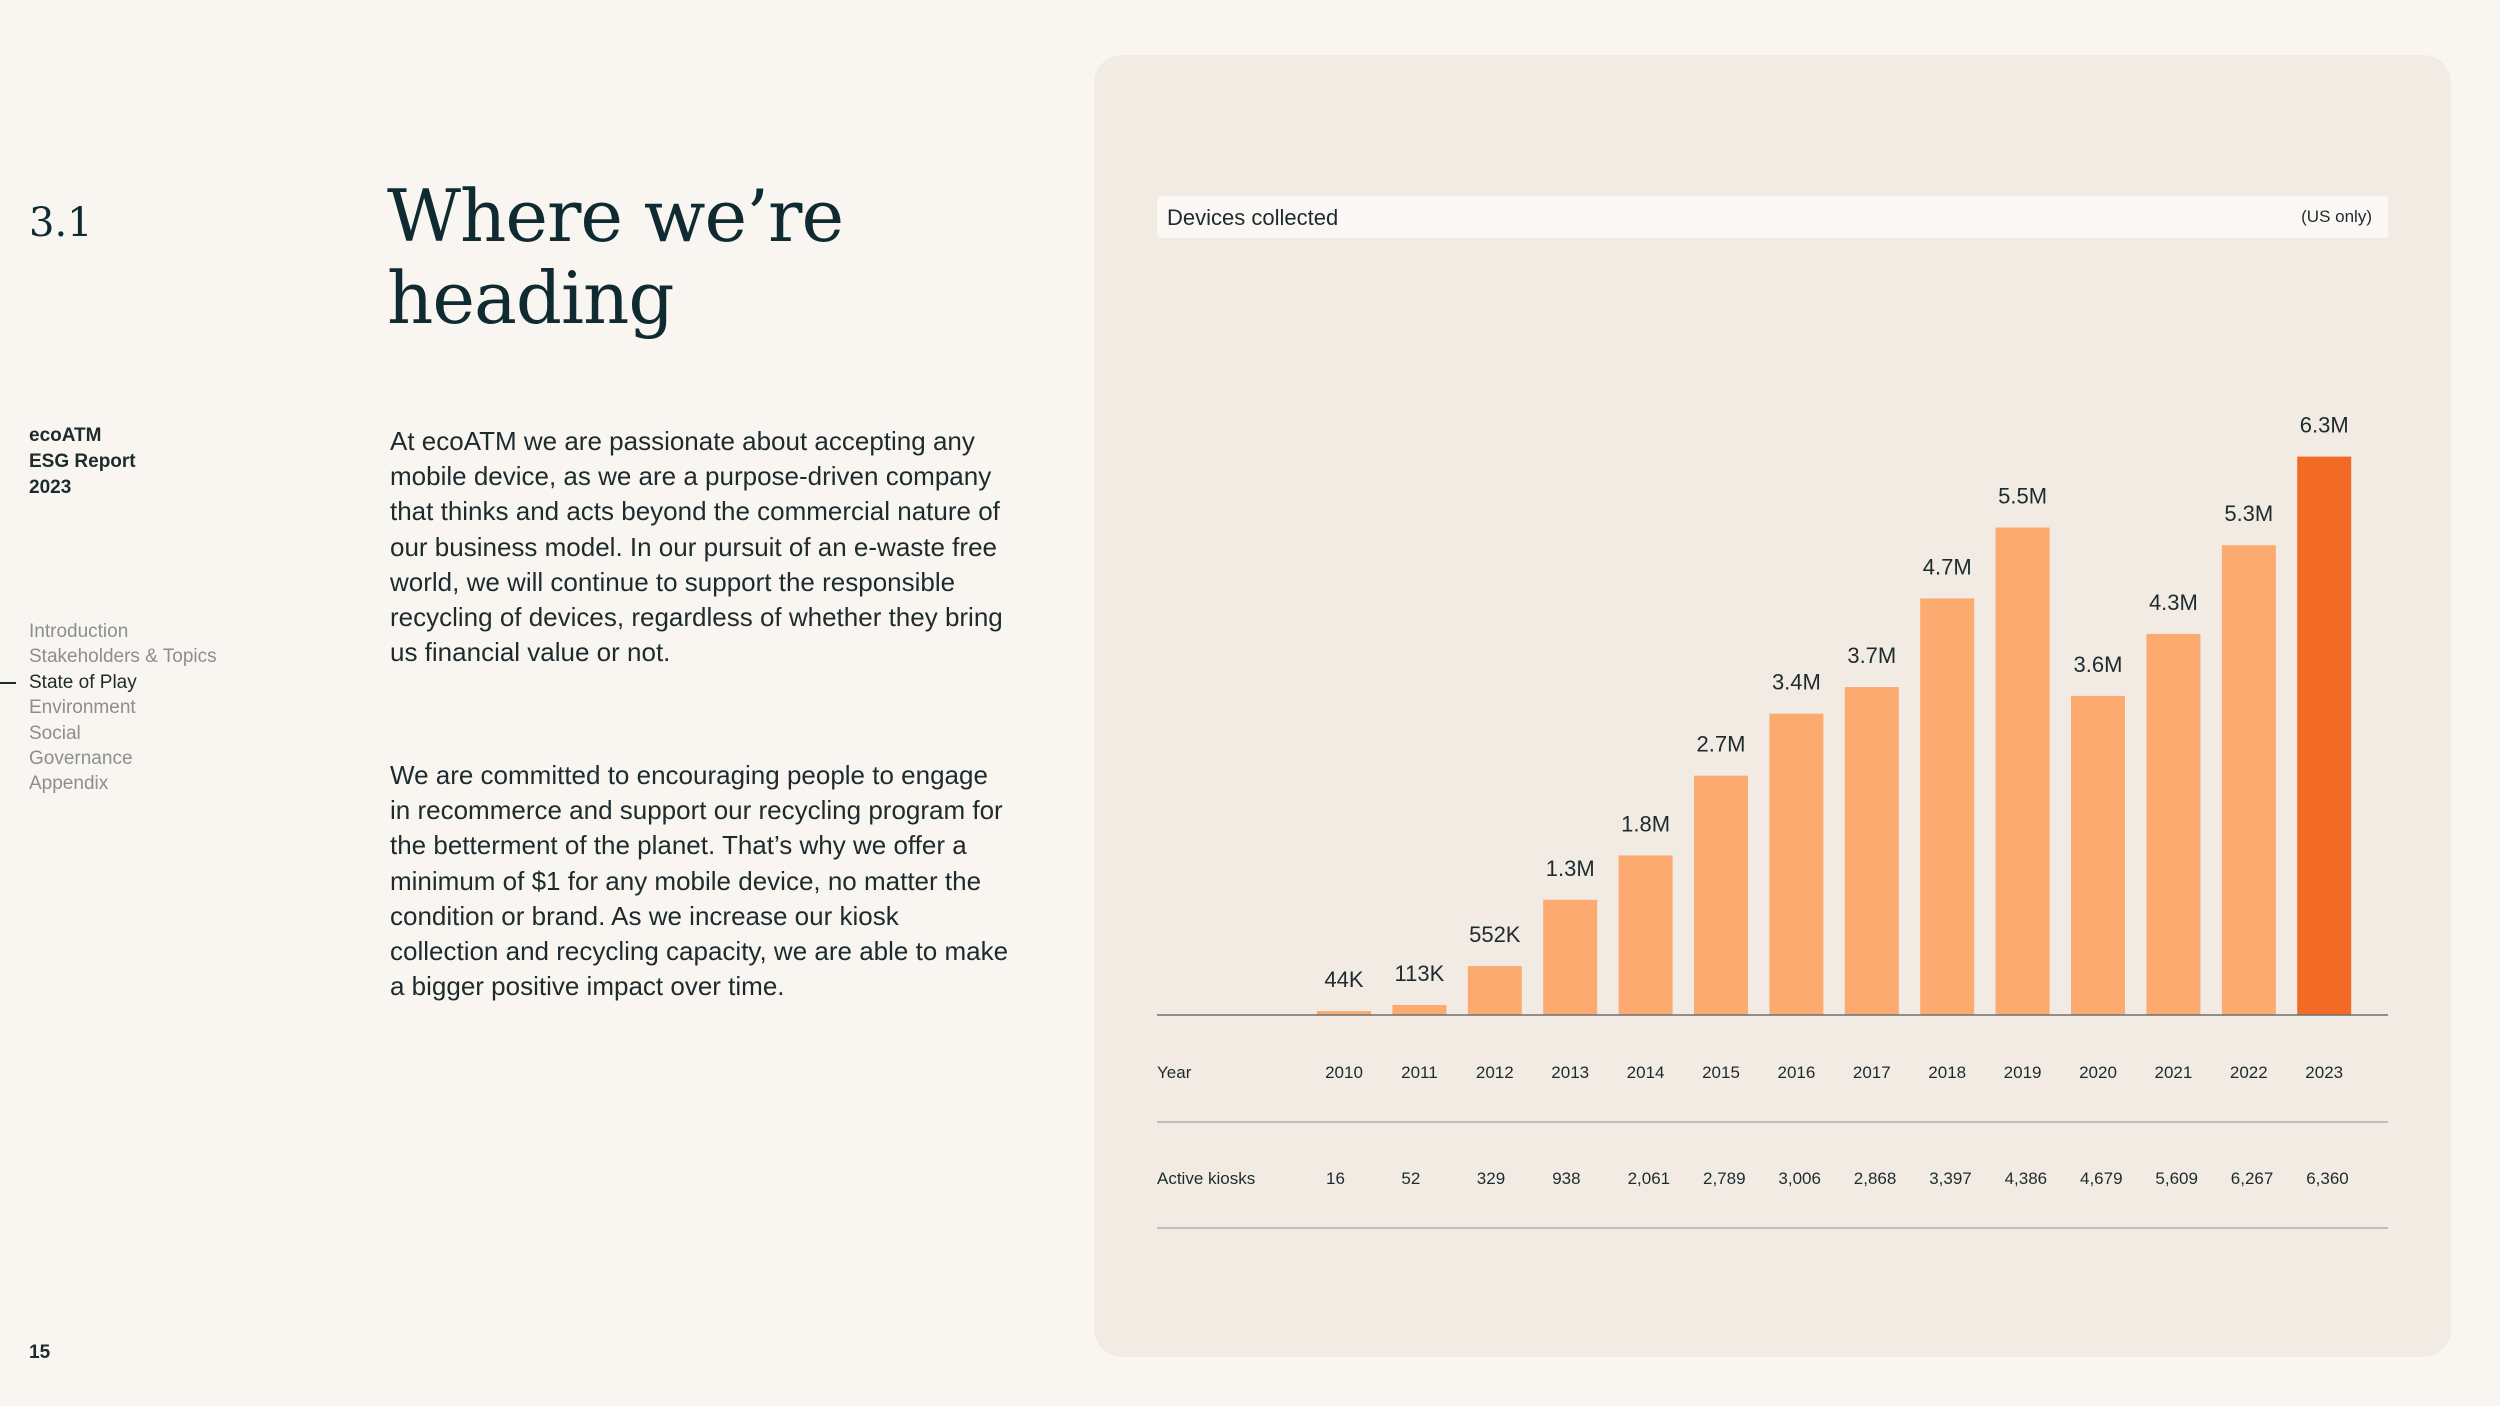 This screenshot has height=1406, width=2500. I want to click on bar-label-2011: 113K, so click(1420, 973).